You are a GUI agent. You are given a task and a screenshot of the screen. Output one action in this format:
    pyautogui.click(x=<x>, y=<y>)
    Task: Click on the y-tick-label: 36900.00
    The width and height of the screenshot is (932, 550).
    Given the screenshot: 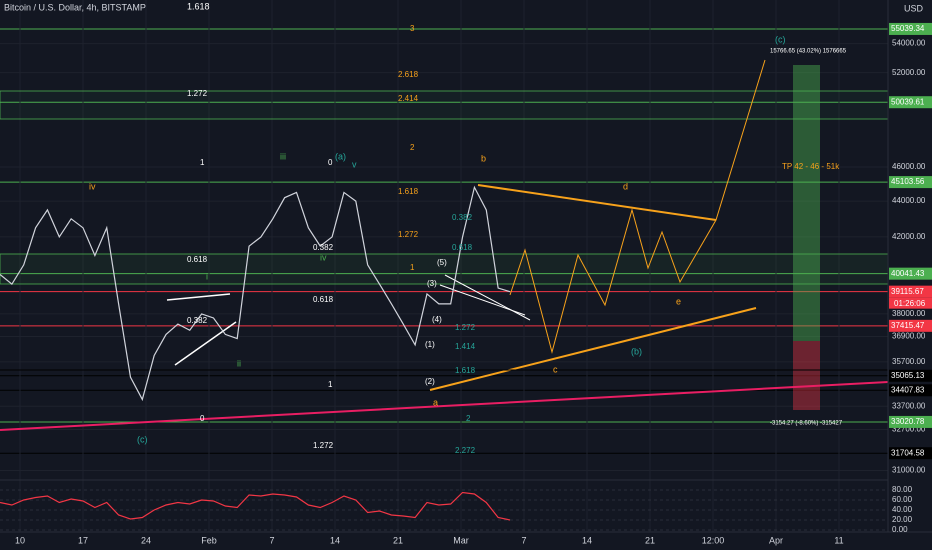 What is the action you would take?
    pyautogui.click(x=909, y=336)
    